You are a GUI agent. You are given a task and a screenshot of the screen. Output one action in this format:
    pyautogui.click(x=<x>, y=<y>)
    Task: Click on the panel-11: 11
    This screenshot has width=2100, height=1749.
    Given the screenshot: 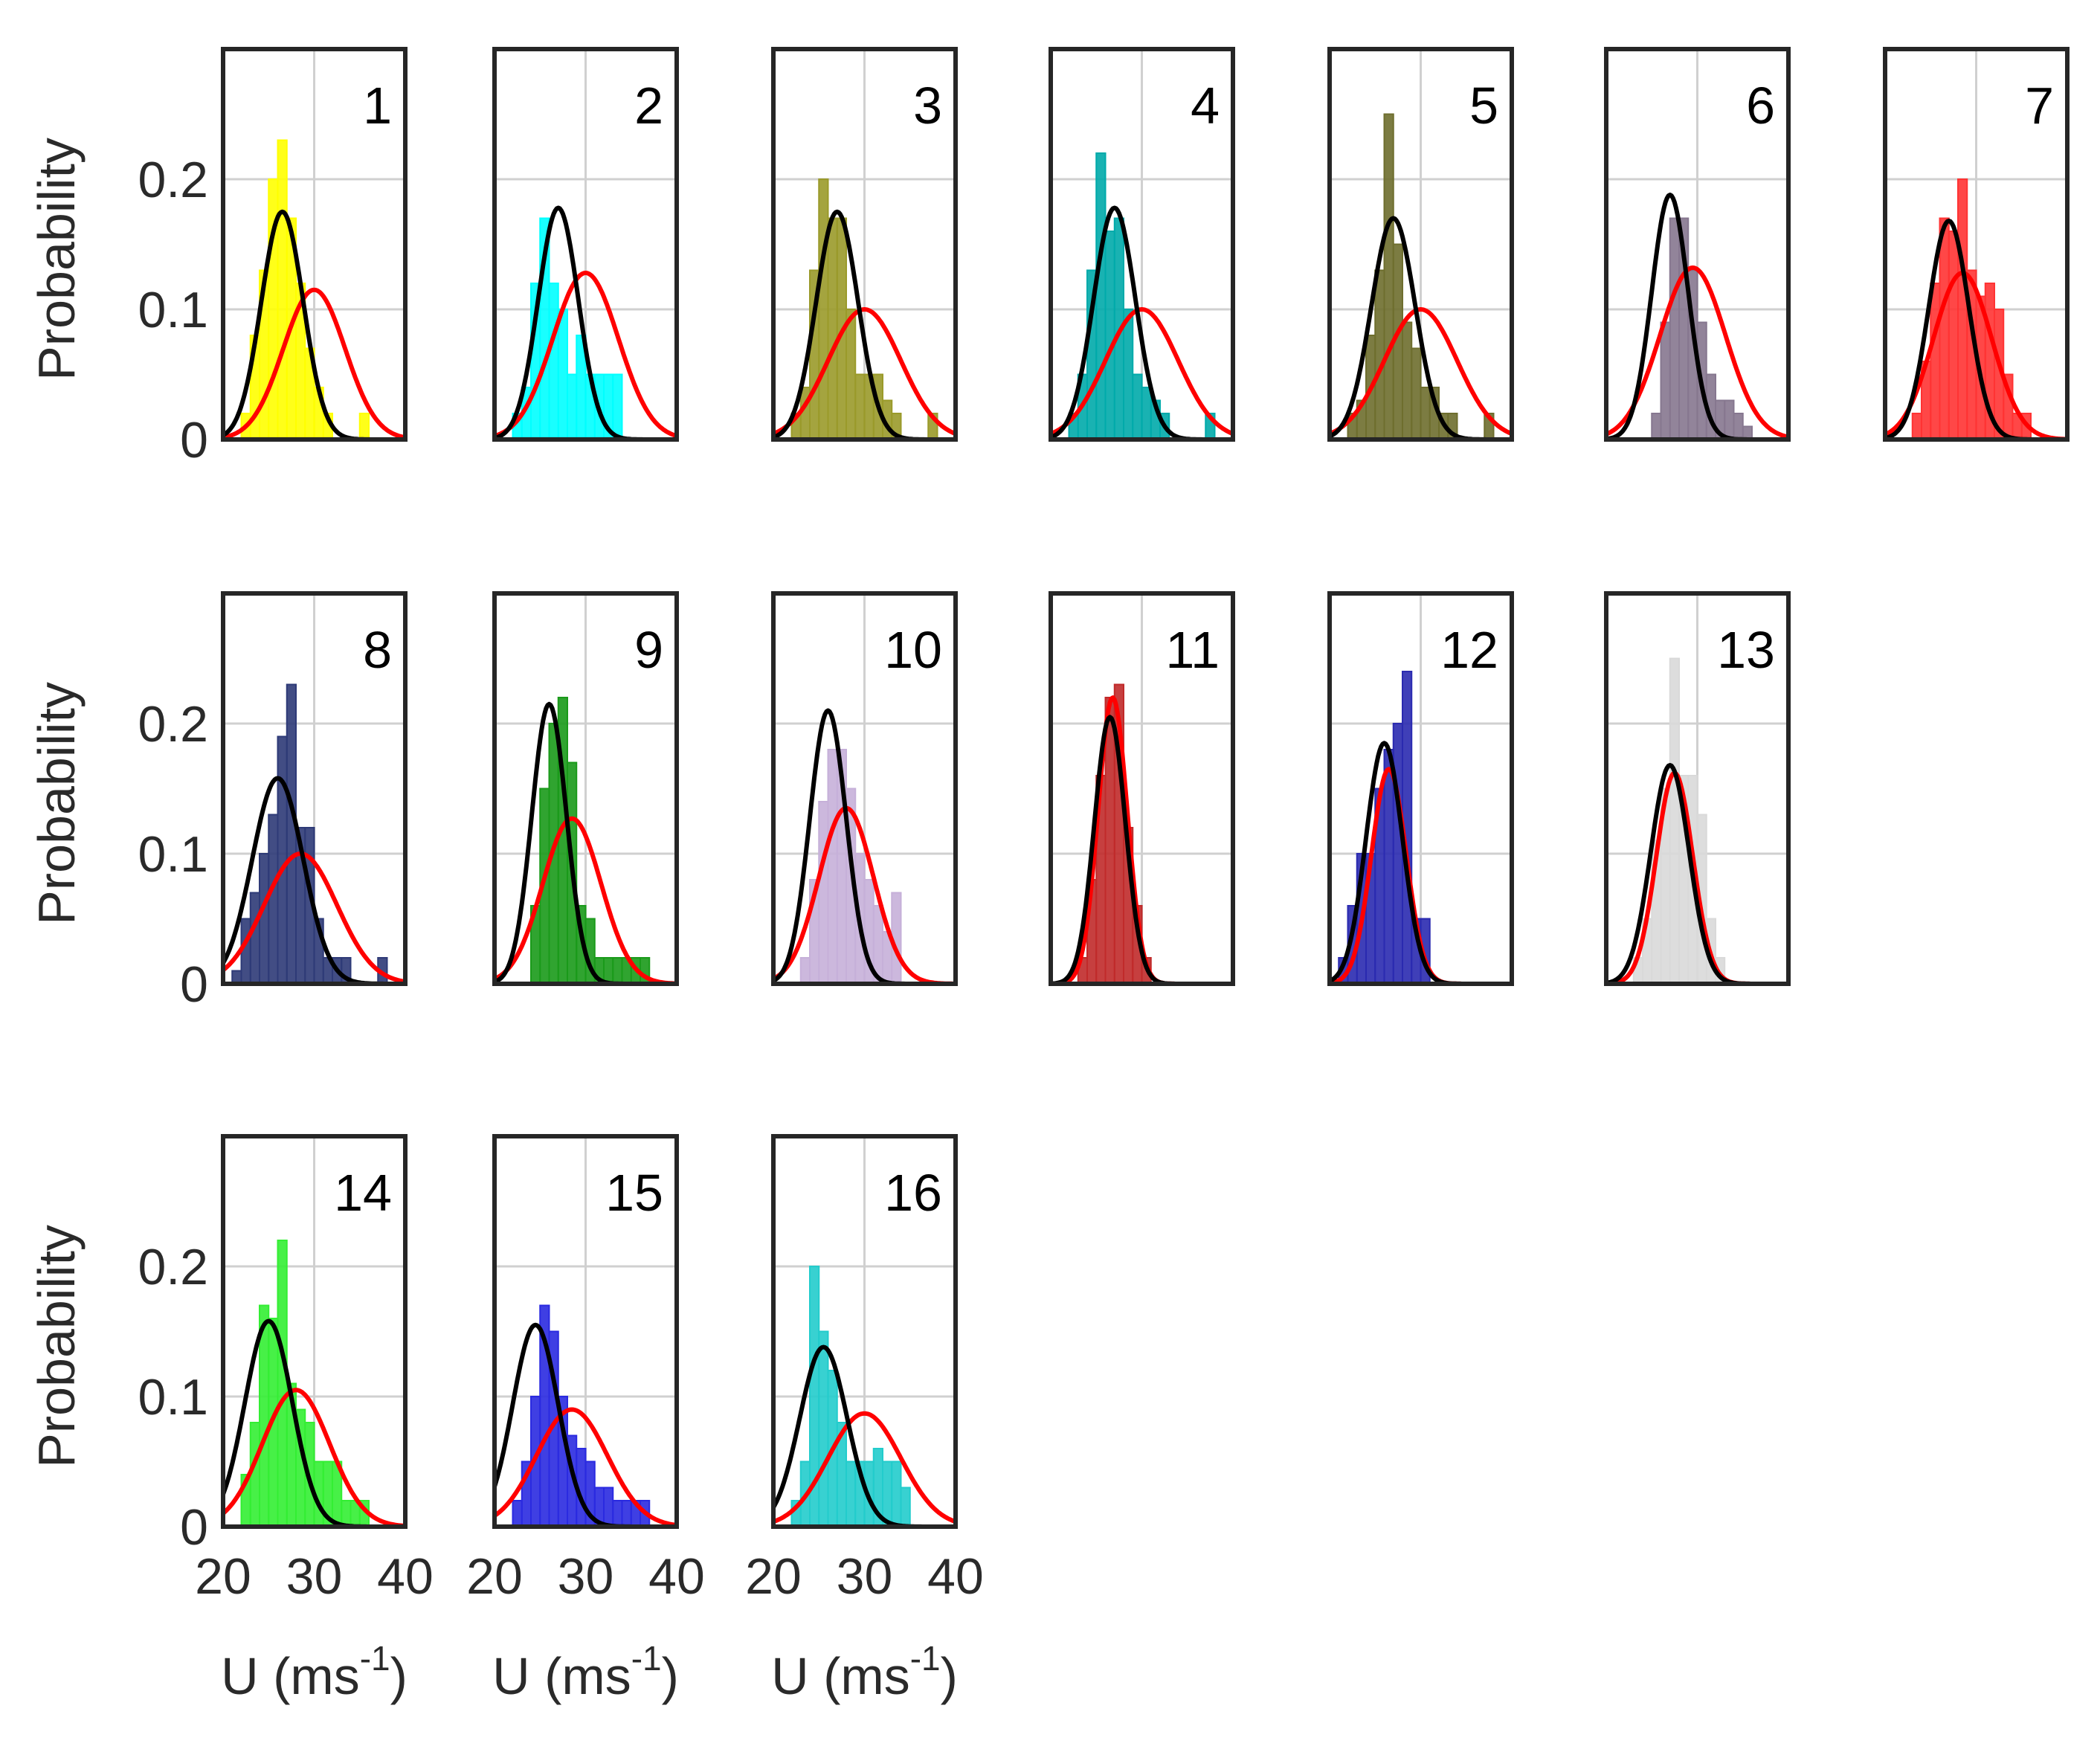 What is the action you would take?
    pyautogui.click(x=1142, y=788)
    